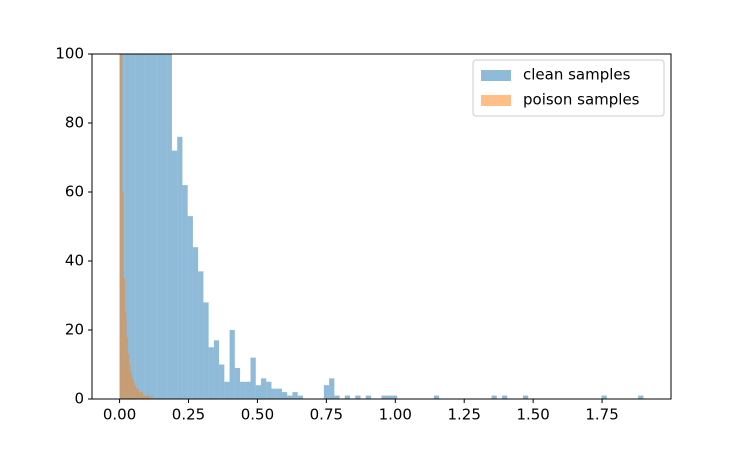  I want to click on y-tick-label: 40, so click(74, 261).